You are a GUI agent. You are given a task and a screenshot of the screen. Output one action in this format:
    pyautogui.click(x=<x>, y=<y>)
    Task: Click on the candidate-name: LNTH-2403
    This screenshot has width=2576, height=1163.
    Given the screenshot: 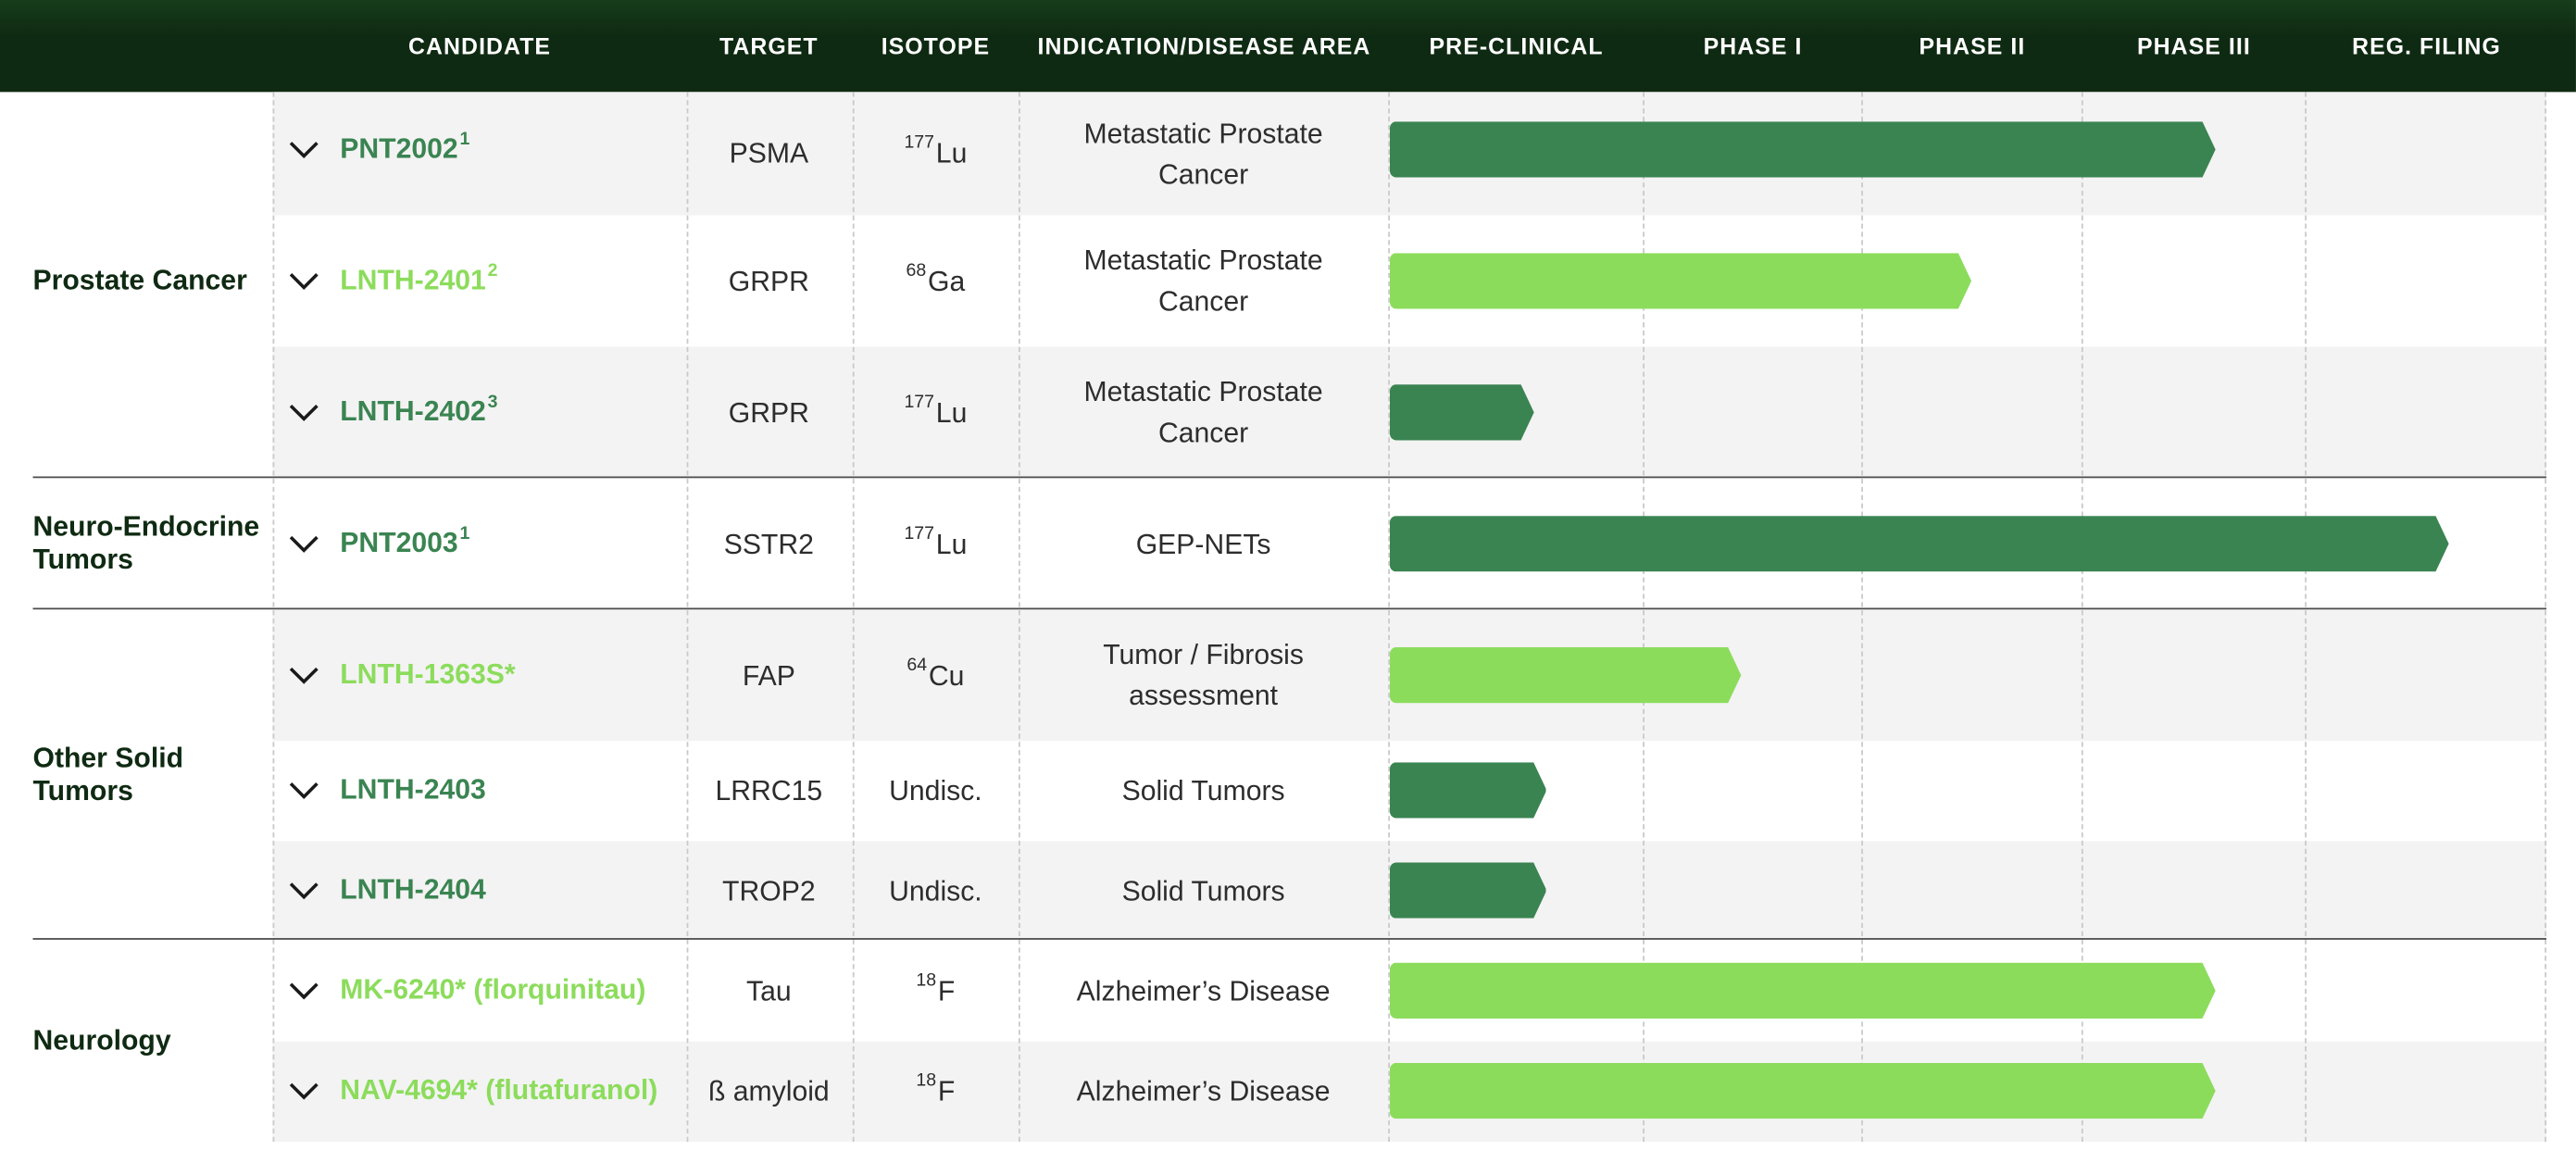 What is the action you would take?
    pyautogui.click(x=413, y=789)
    